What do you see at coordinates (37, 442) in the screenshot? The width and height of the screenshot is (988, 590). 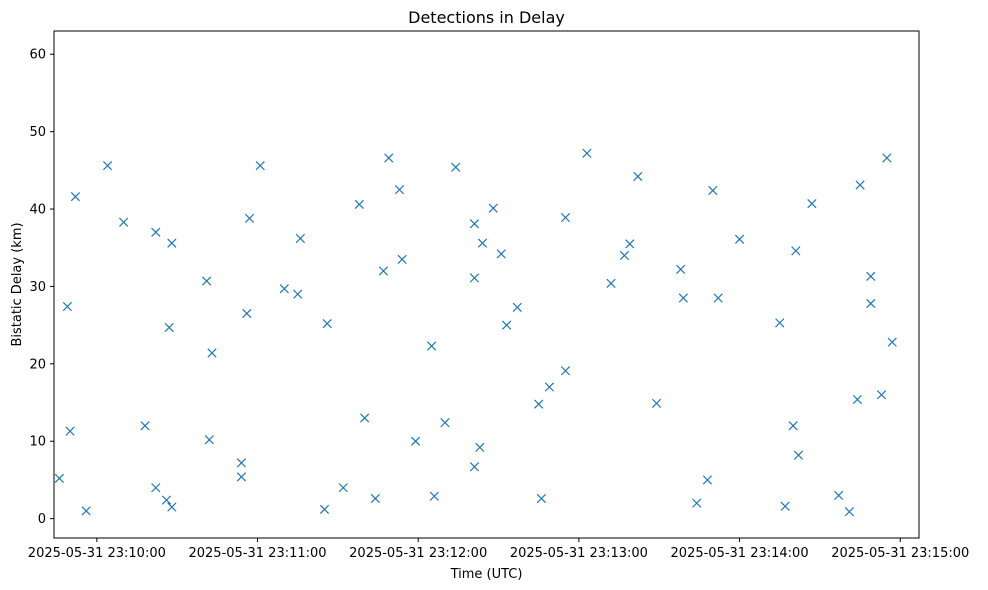 I see `y-tick-label: 10` at bounding box center [37, 442].